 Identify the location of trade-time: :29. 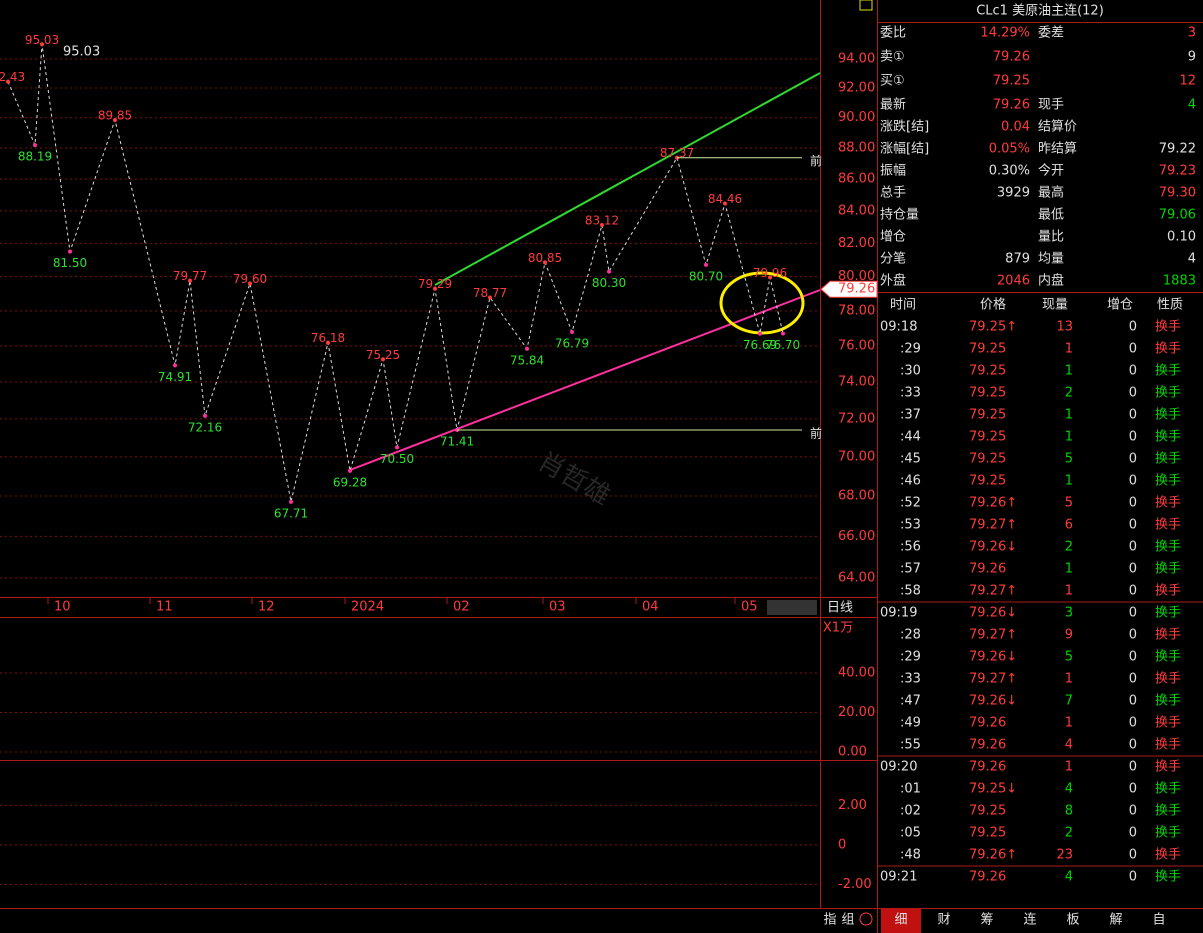
(910, 657).